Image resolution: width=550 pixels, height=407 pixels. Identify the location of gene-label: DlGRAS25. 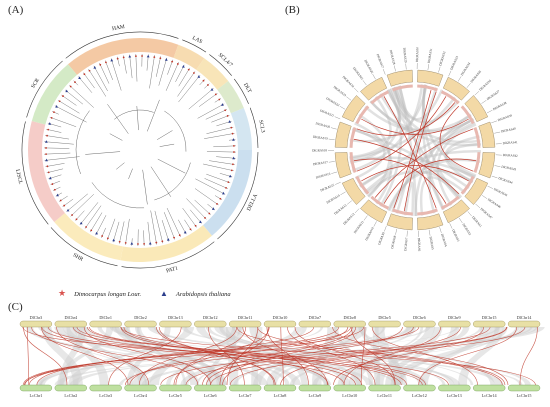
(358, 73).